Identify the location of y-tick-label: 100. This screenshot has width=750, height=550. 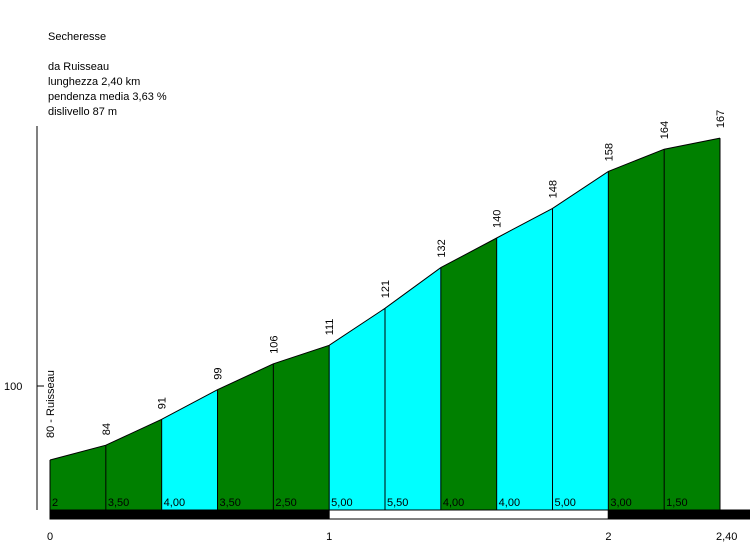
(13, 387).